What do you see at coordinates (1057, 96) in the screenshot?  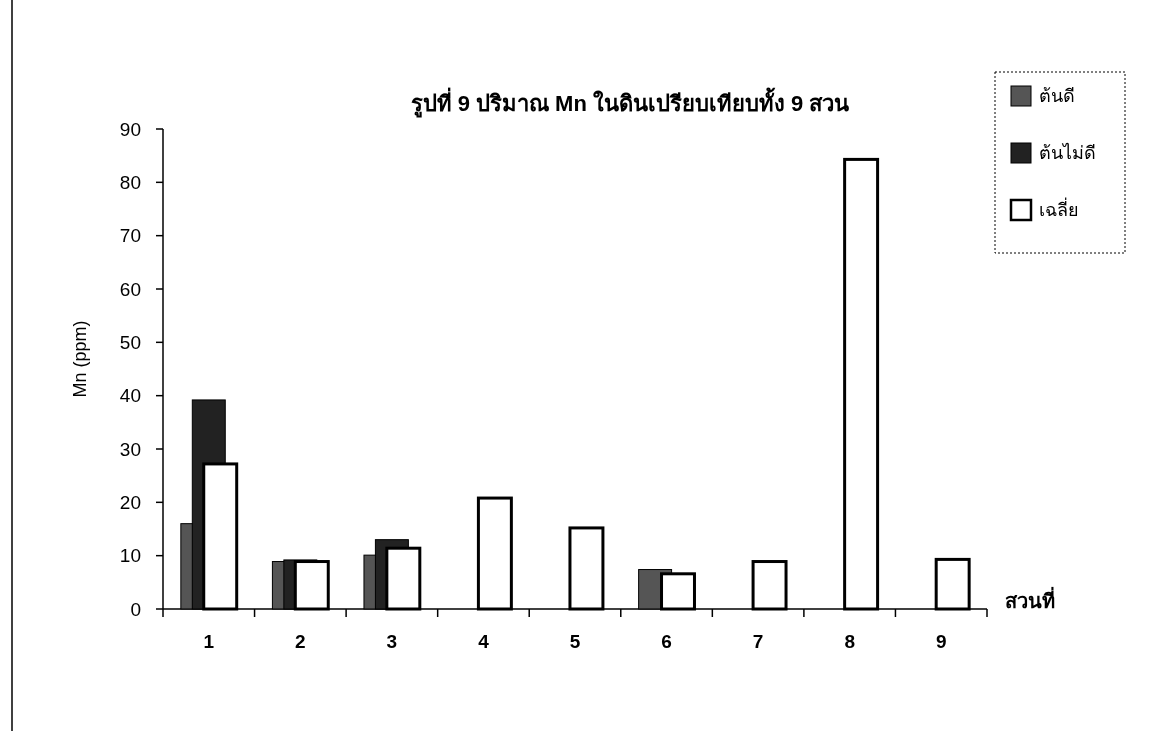 I see `legend-label: ต้นดี` at bounding box center [1057, 96].